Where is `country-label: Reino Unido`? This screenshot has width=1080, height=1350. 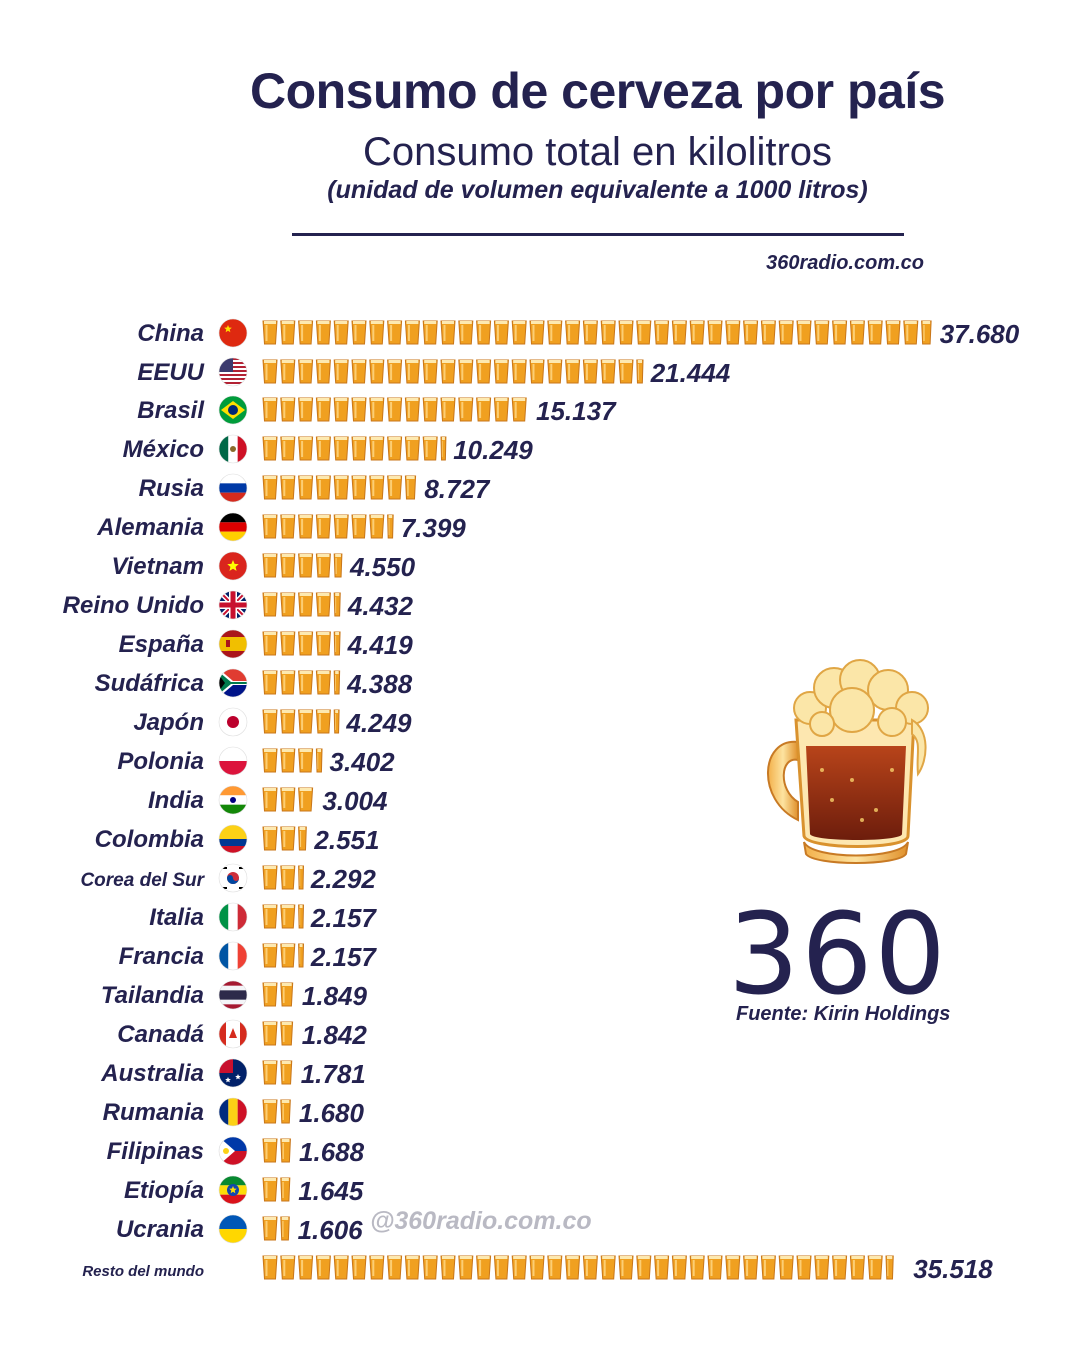 country-label: Reino Unido is located at coordinates (133, 605).